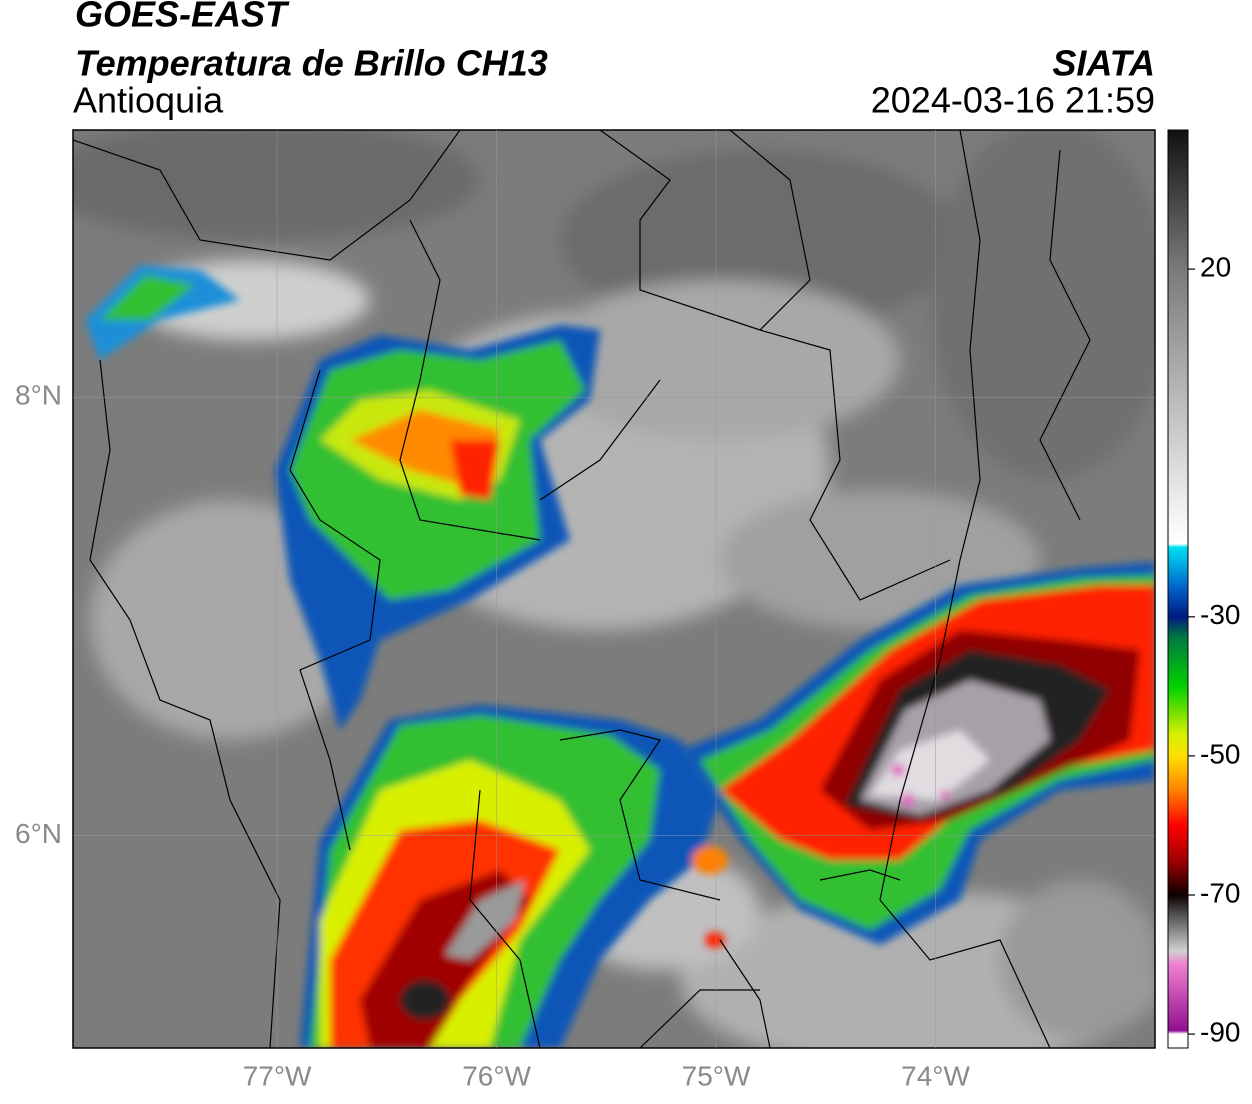  I want to click on y-tick-label: 6°N, so click(38, 833).